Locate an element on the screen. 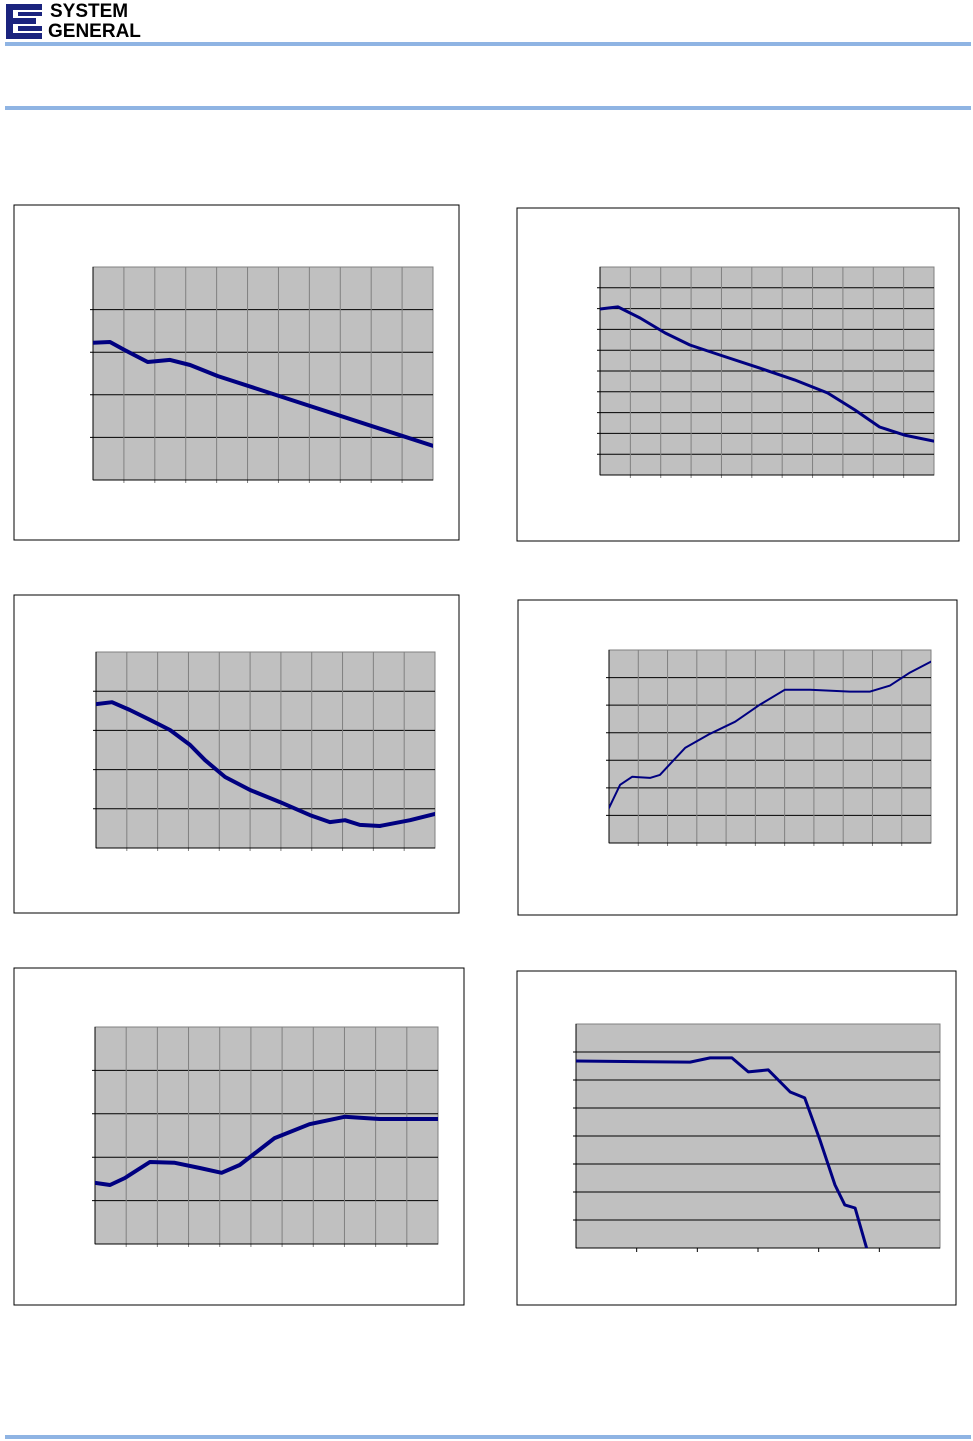 This screenshot has height=1441, width=973. logo-text: GENERAL is located at coordinates (94, 31).